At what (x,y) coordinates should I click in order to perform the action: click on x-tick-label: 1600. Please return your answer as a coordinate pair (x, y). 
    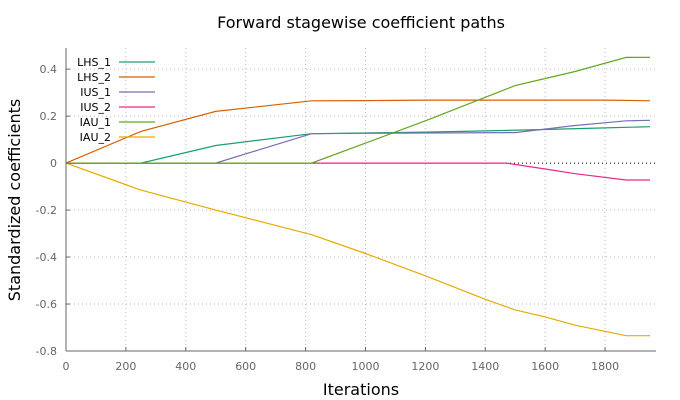
    Looking at the image, I should click on (545, 366).